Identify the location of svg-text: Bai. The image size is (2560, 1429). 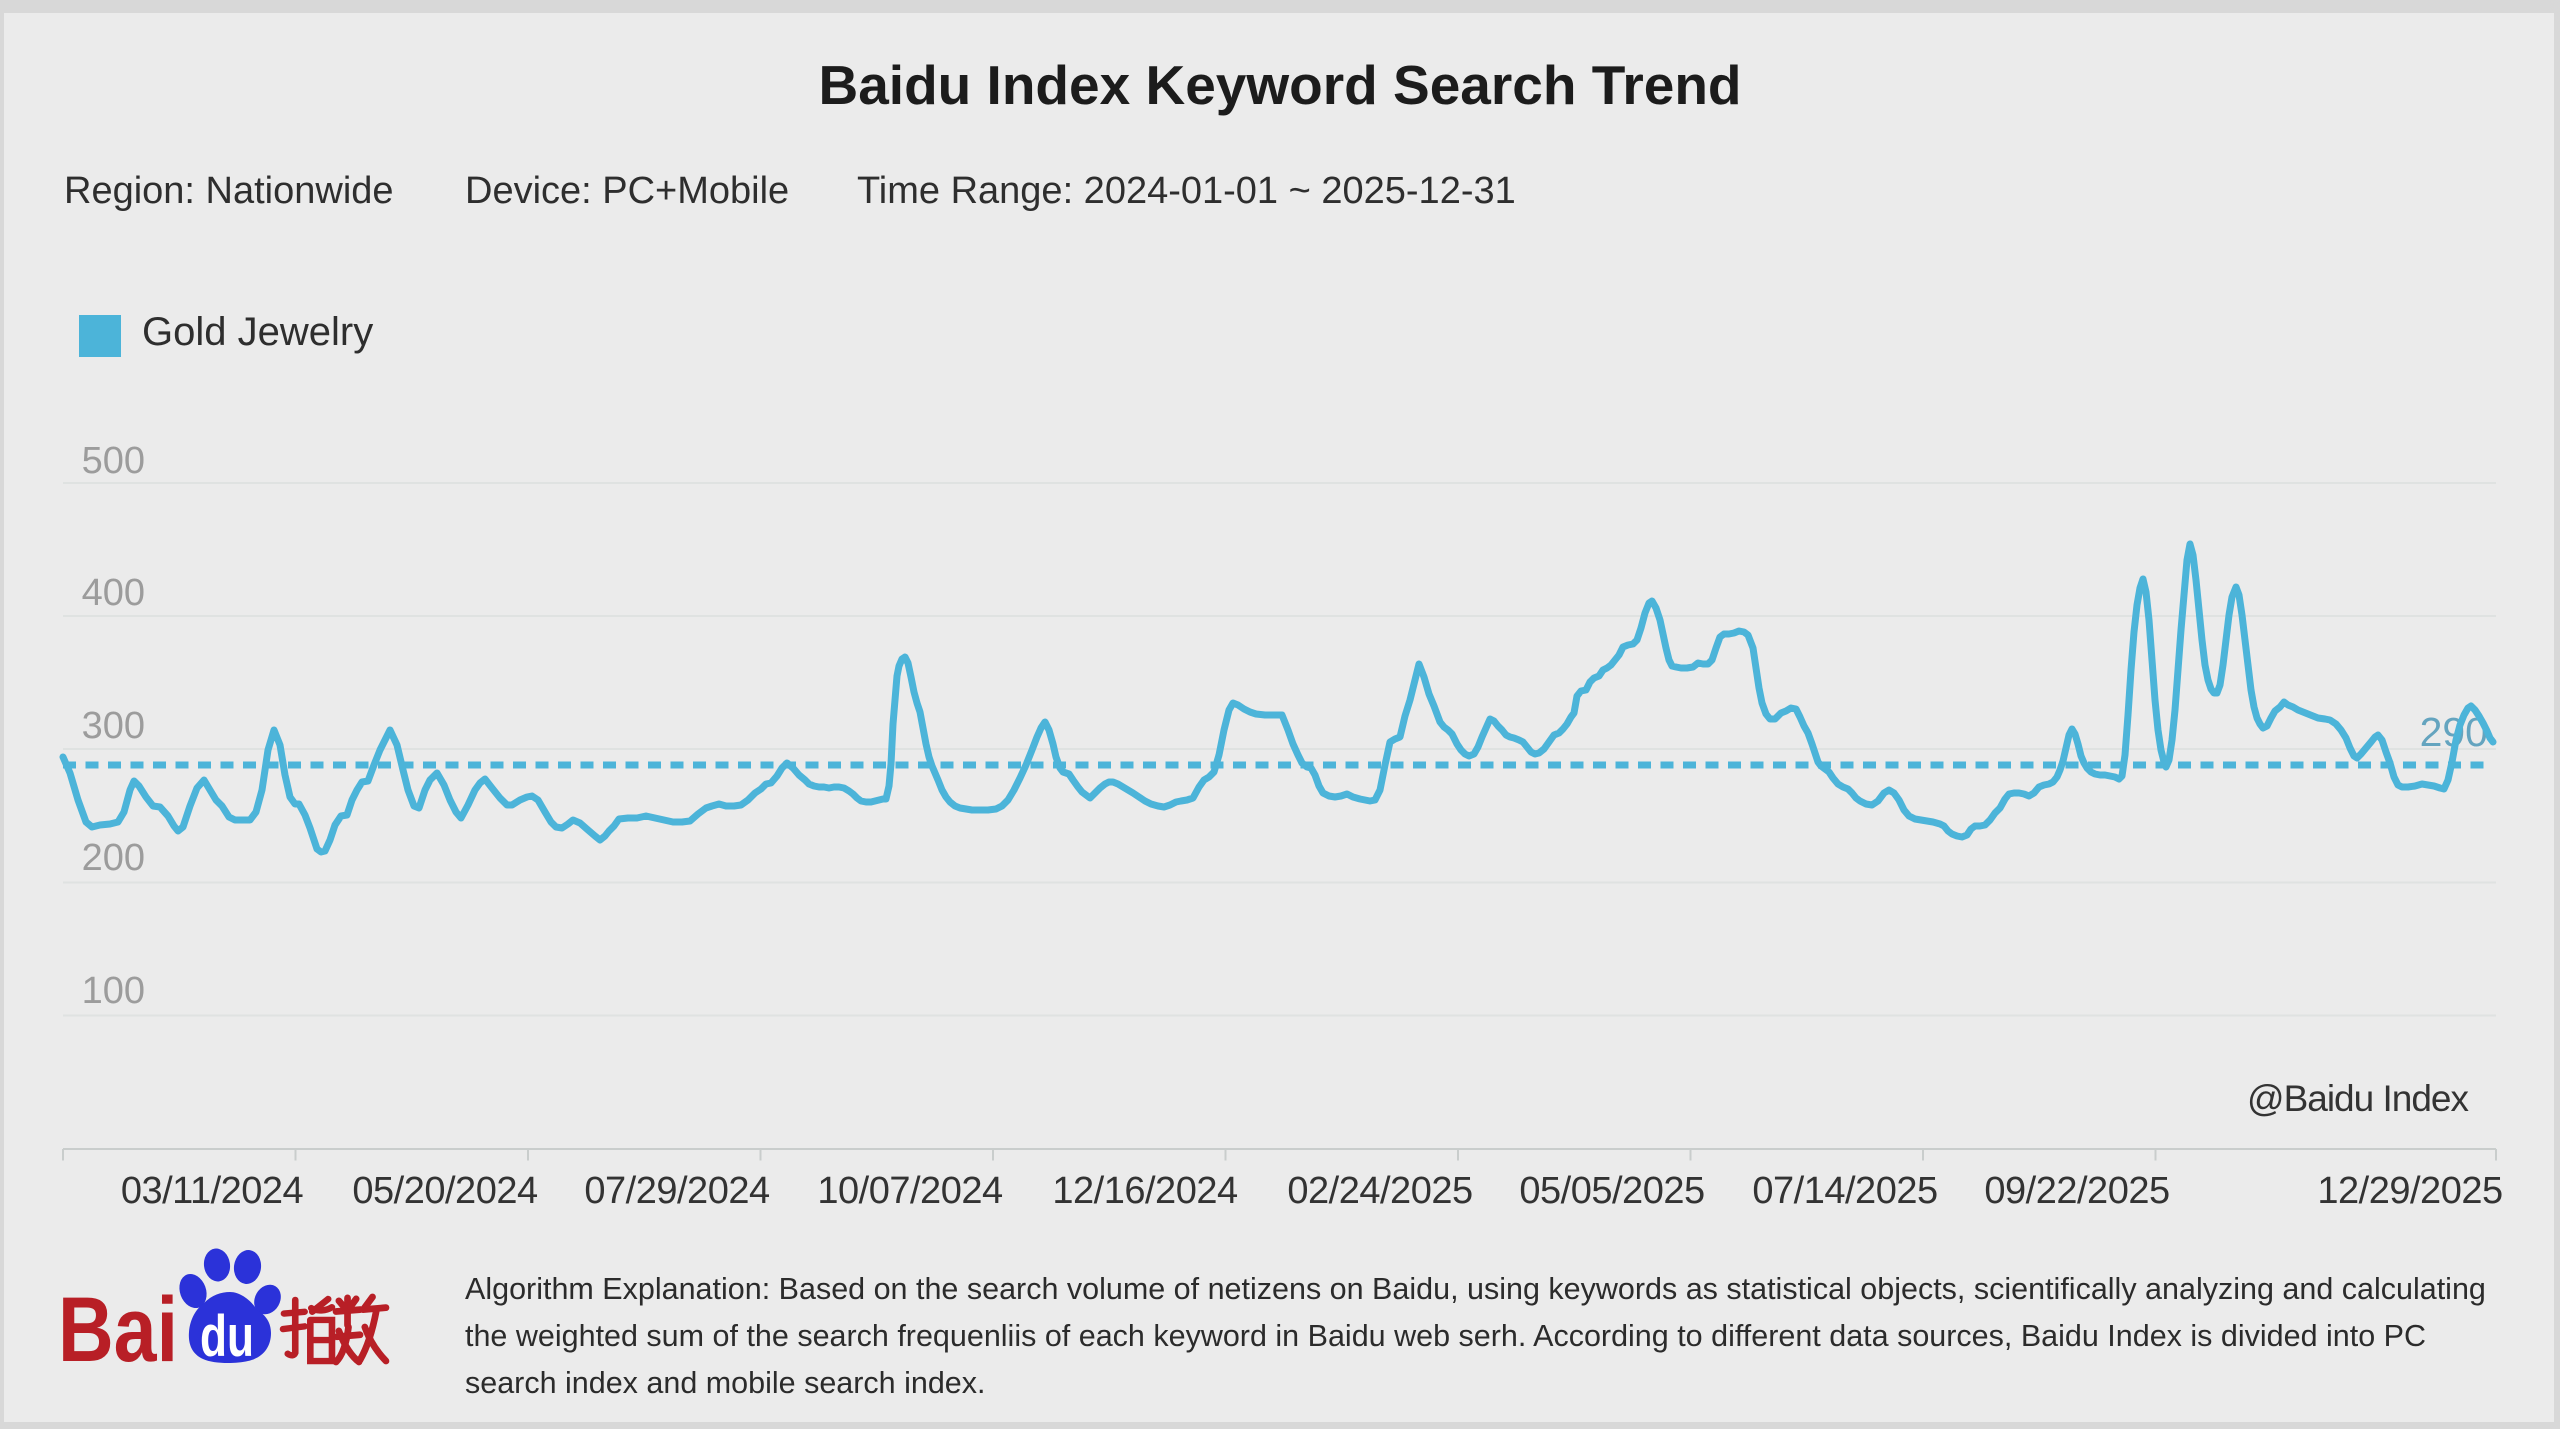
(118, 1330).